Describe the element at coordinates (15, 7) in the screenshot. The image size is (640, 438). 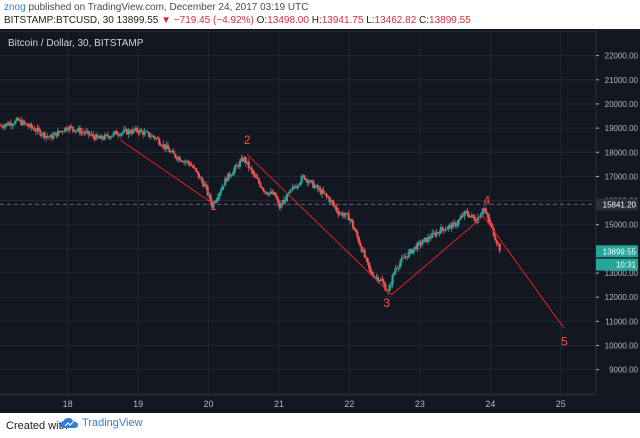
I see `username-link: znog` at that location.